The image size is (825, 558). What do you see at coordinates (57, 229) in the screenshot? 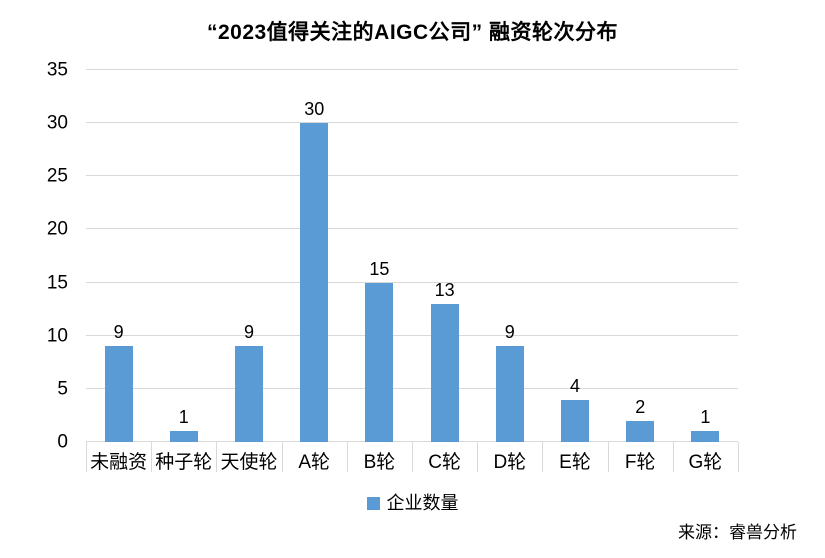
I see `y-tick-label: 20` at bounding box center [57, 229].